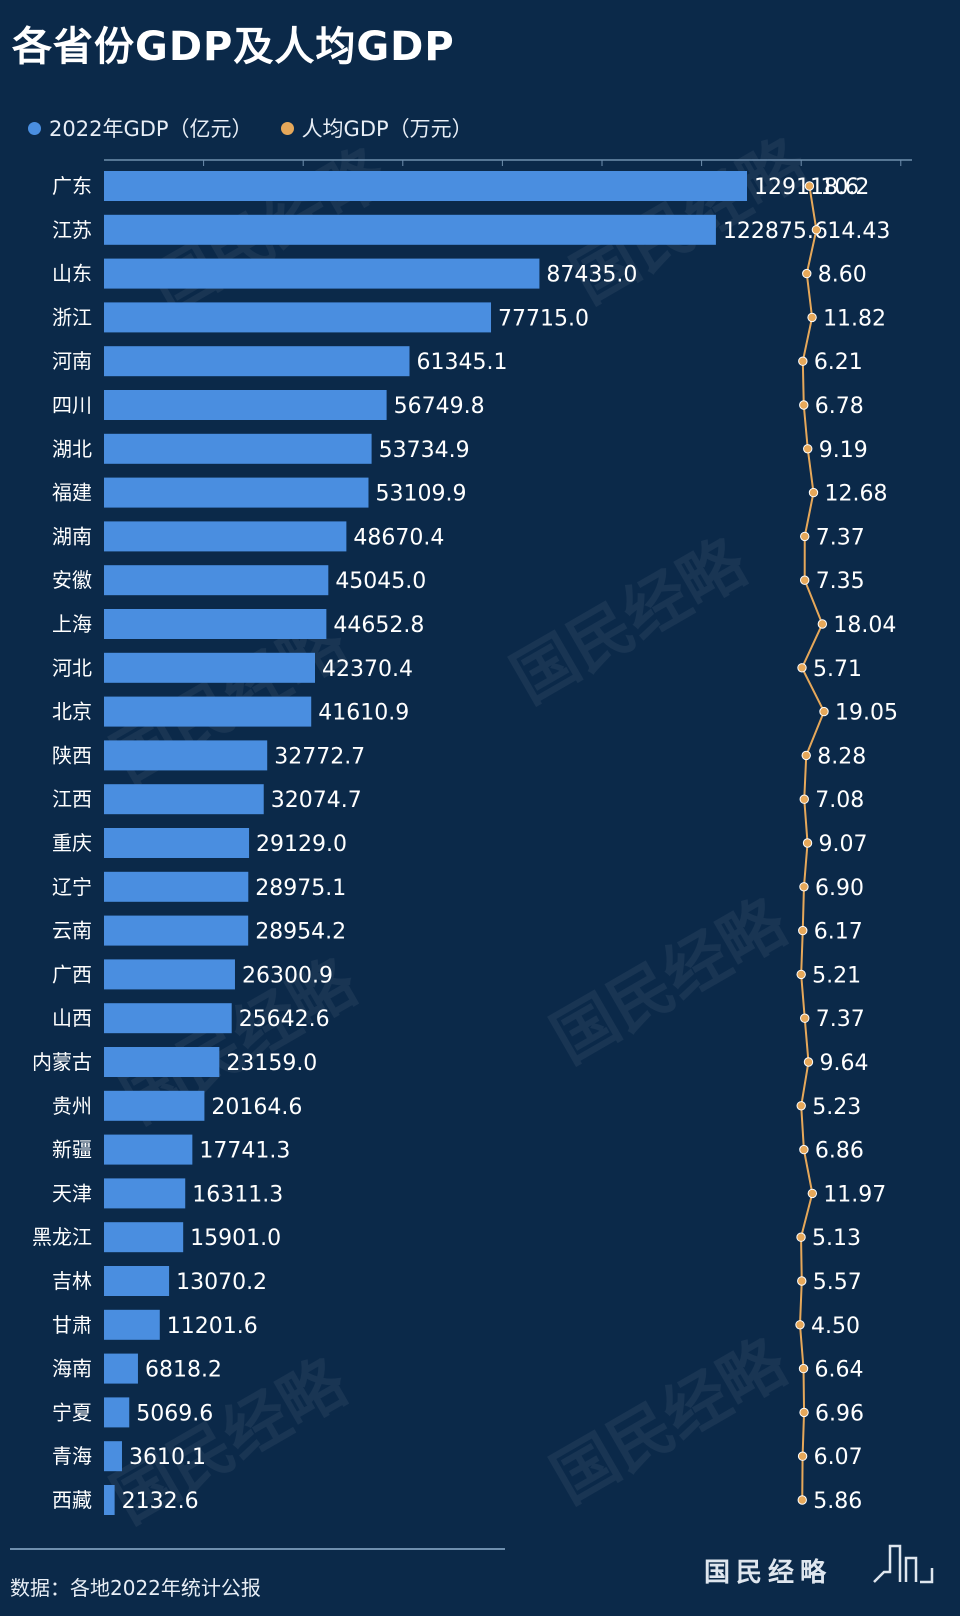 The height and width of the screenshot is (1616, 960). What do you see at coordinates (855, 494) in the screenshot?
I see `per-capita-data-label: 12.68` at bounding box center [855, 494].